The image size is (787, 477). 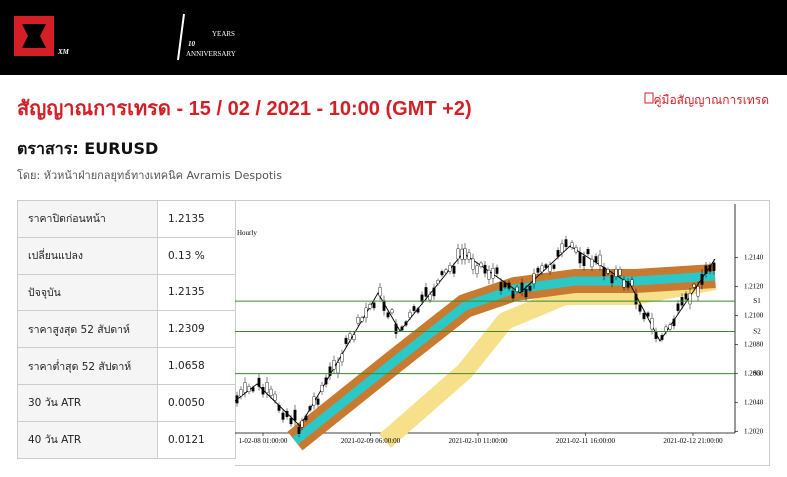 I want to click on x-tick-label: 2021-02-11 16:00:00, so click(x=586, y=441).